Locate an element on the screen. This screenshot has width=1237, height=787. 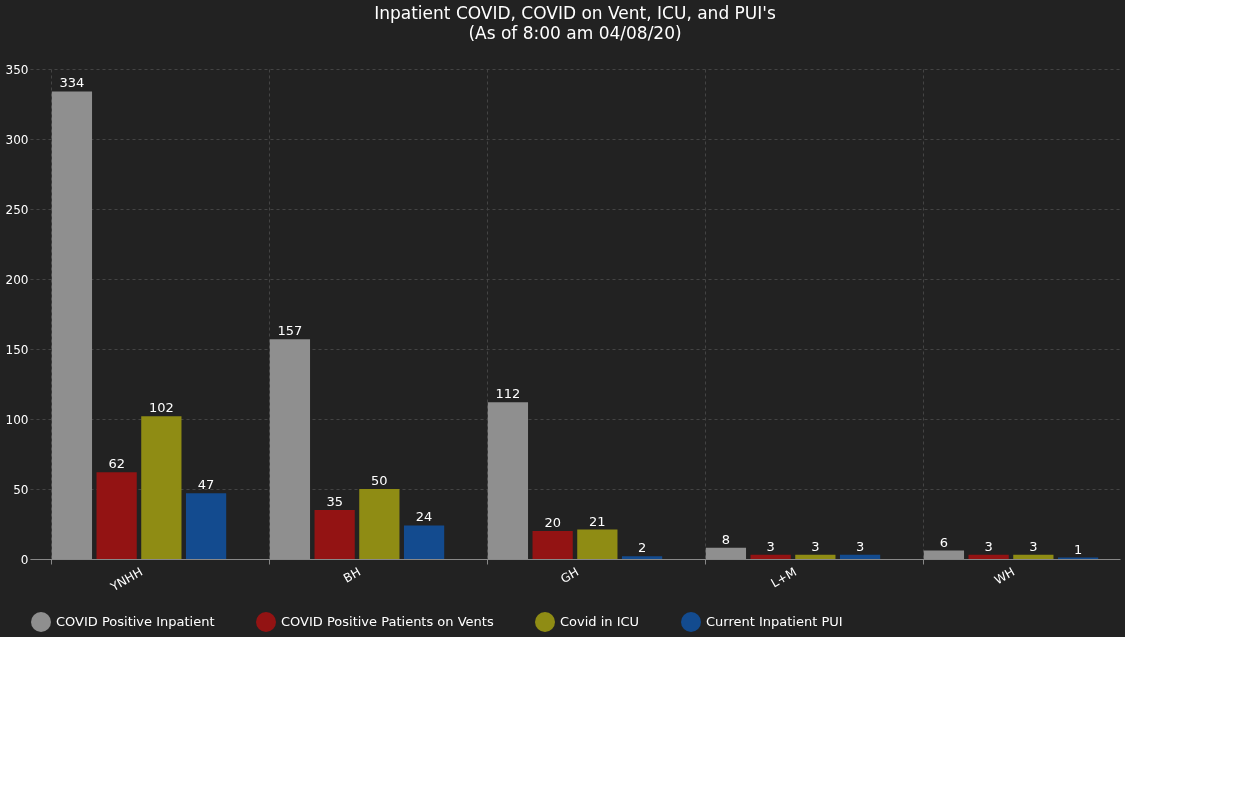
y-tick-label: 100 is located at coordinates (17, 419).